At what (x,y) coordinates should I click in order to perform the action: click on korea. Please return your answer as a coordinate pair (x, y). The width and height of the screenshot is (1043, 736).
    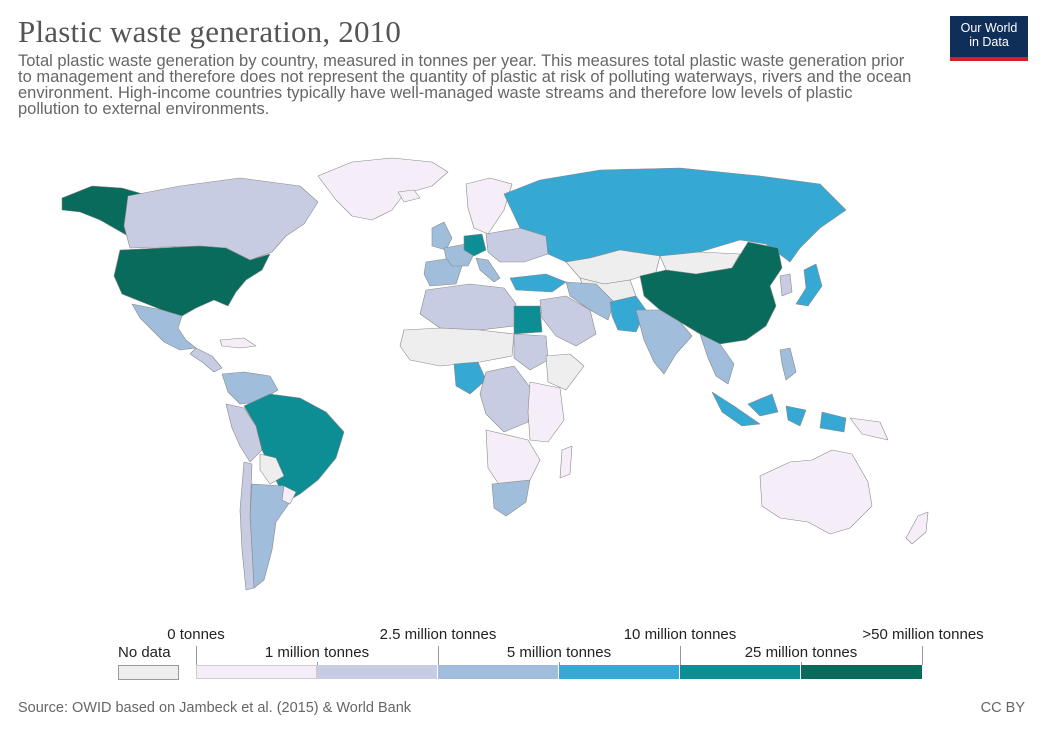
    Looking at the image, I should click on (786, 285).